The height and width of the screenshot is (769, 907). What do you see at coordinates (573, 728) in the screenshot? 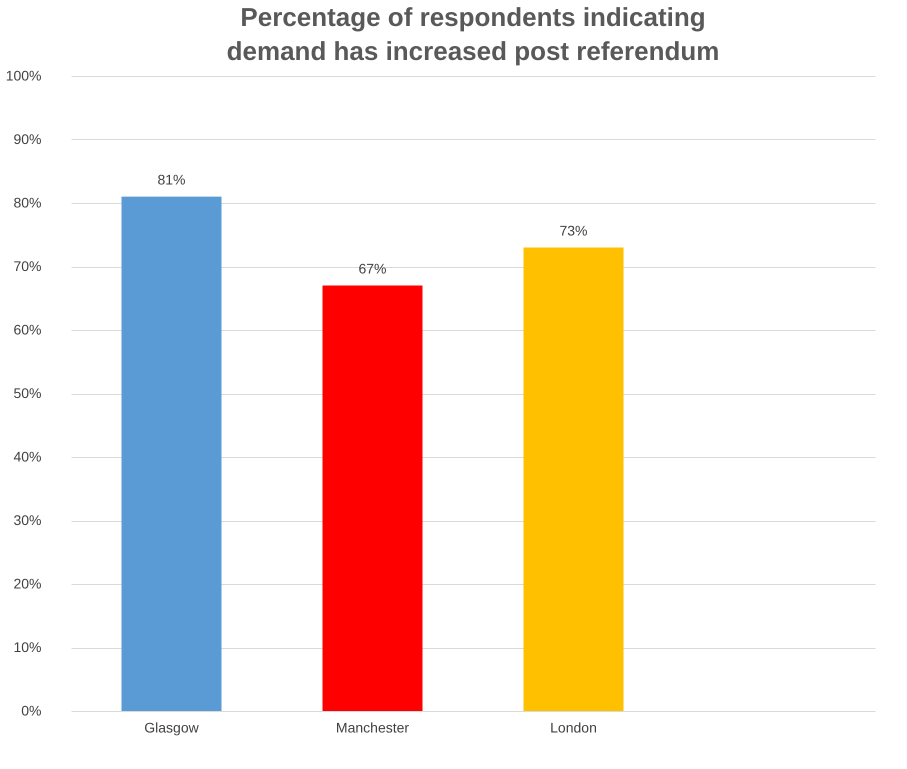
I see `x-tick-label: London` at bounding box center [573, 728].